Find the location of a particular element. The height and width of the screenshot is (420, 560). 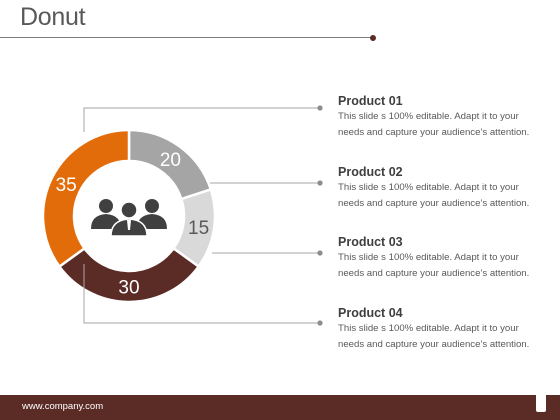

footer-notch is located at coordinates (541, 400).